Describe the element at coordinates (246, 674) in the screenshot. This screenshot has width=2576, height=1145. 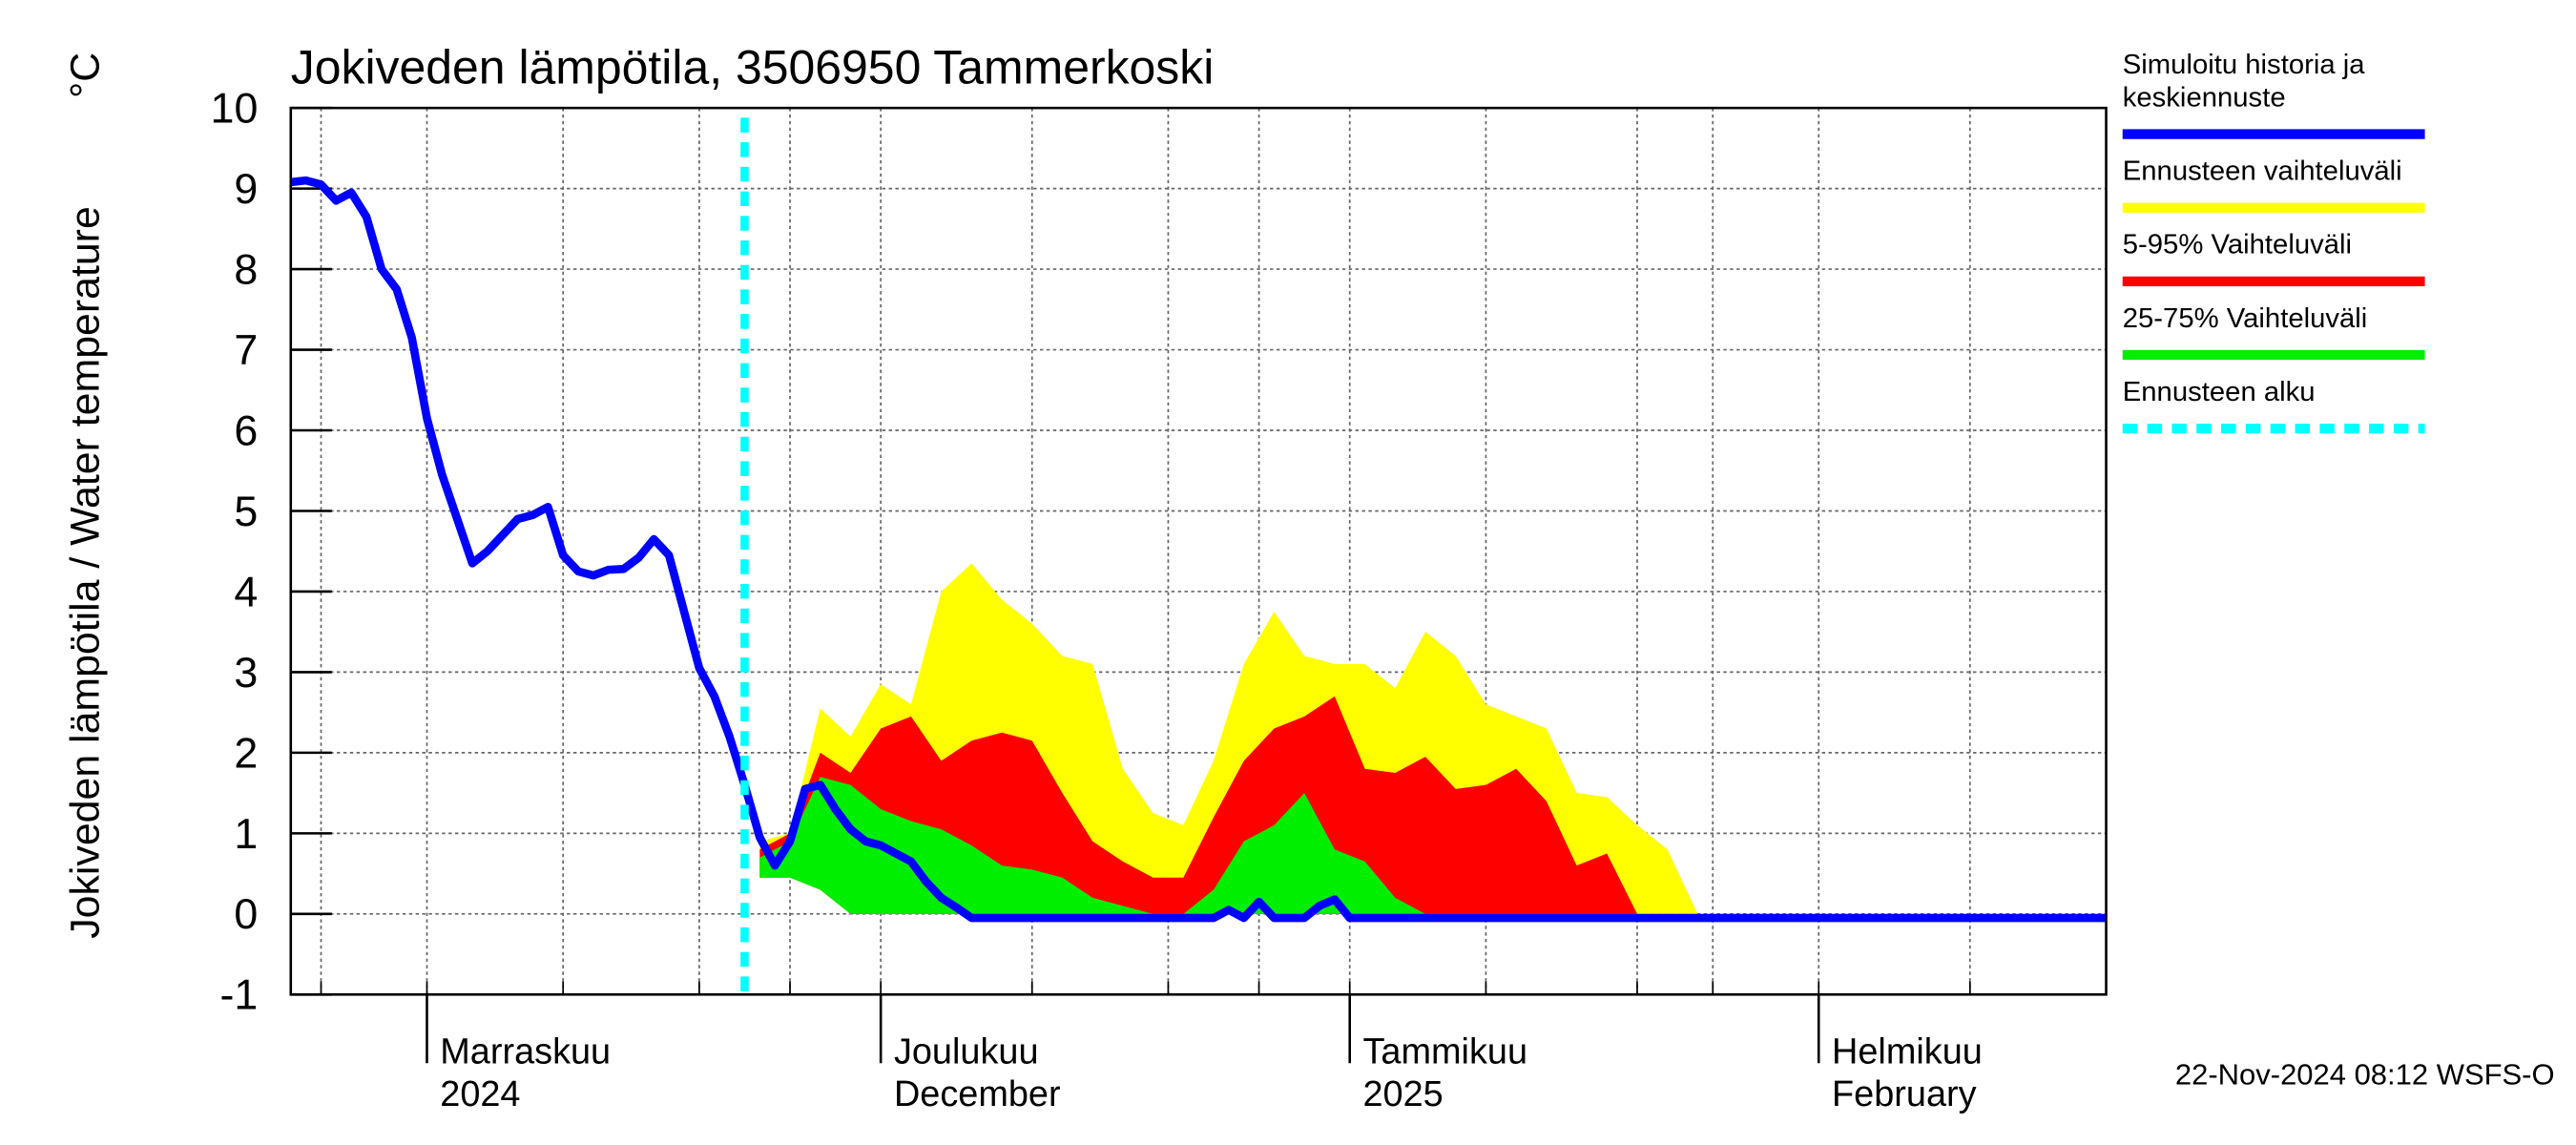
I see `y-tick-label: 3` at that location.